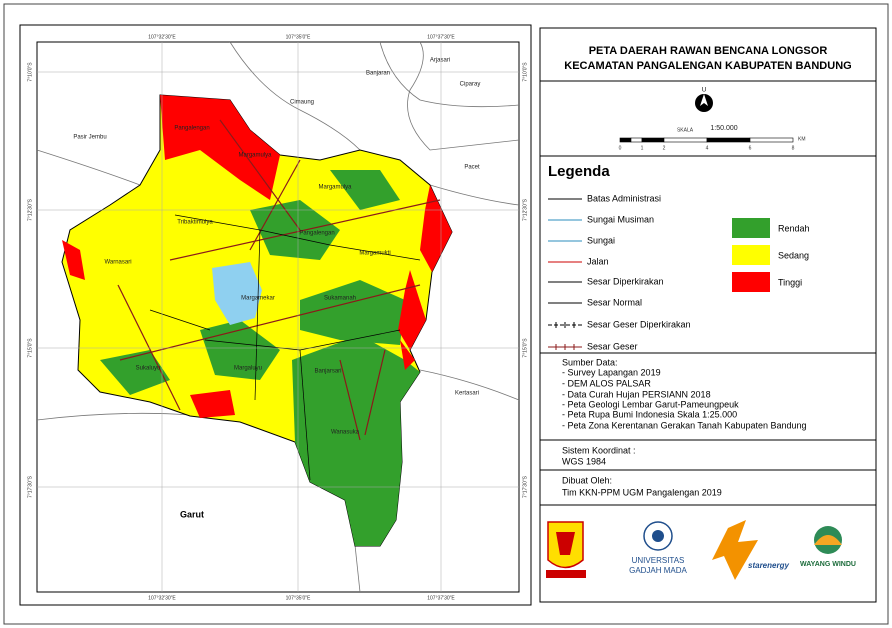 The image size is (892, 628). Describe the element at coordinates (340, 299) in the screenshot. I see `village-label: Sukamanah` at that location.